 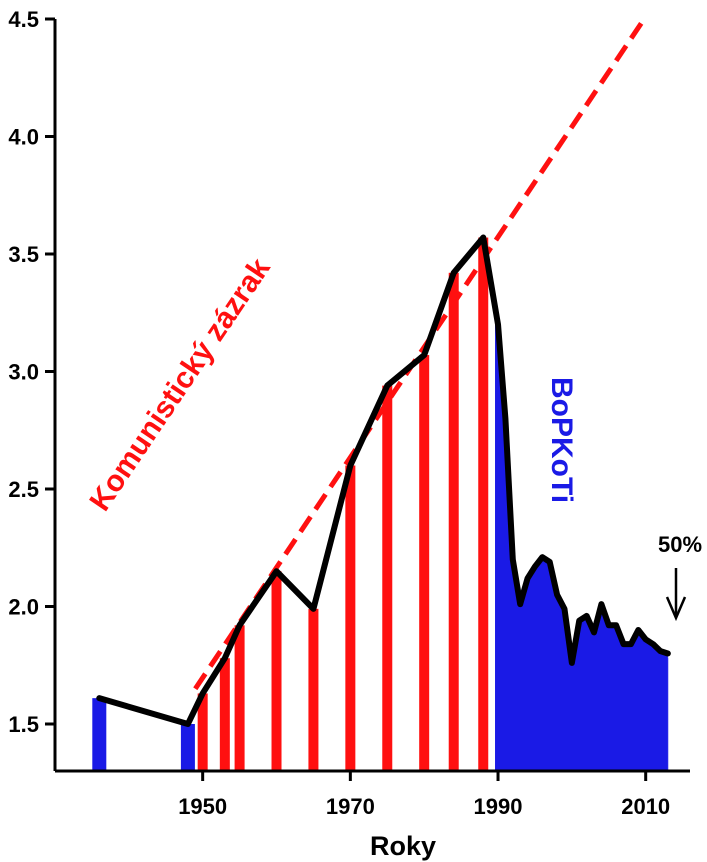 What do you see at coordinates (403, 846) in the screenshot?
I see `x-axis-label: Roky` at bounding box center [403, 846].